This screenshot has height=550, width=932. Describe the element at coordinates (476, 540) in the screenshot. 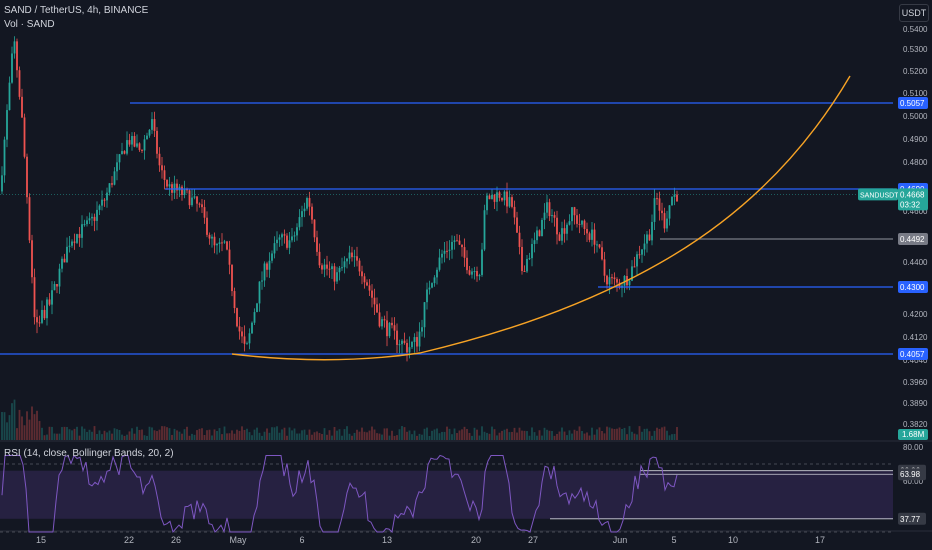

I see `x-tick-label: 20` at that location.